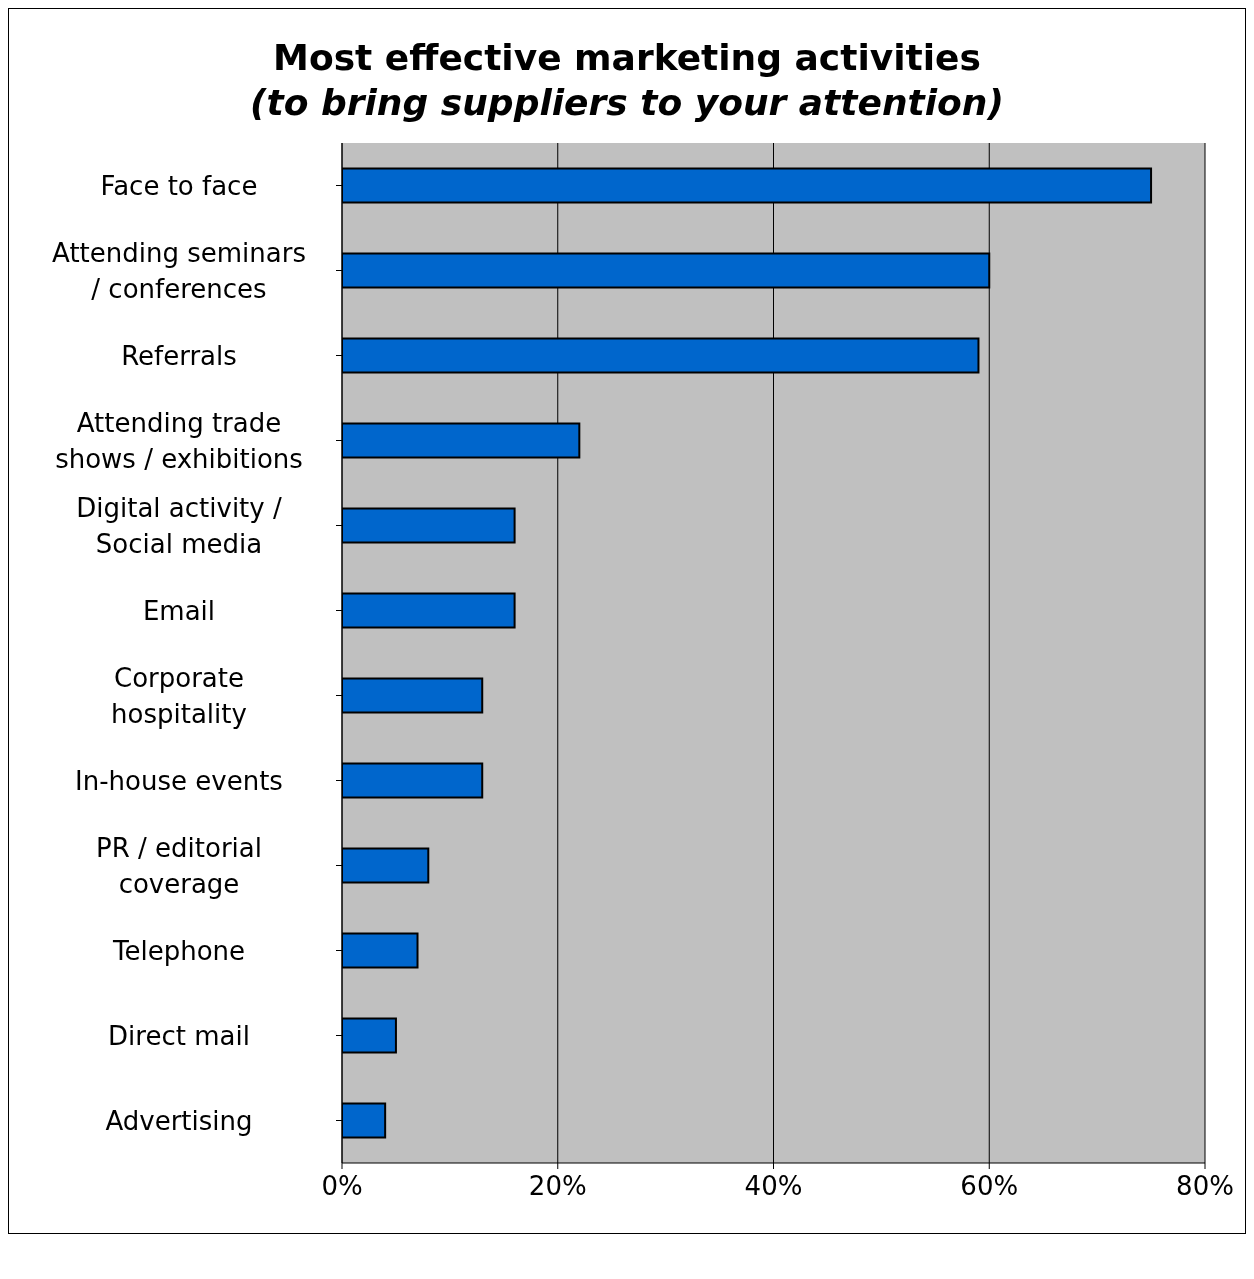  Describe the element at coordinates (773, 1186) in the screenshot. I see `x-tick-label: 40%` at that location.